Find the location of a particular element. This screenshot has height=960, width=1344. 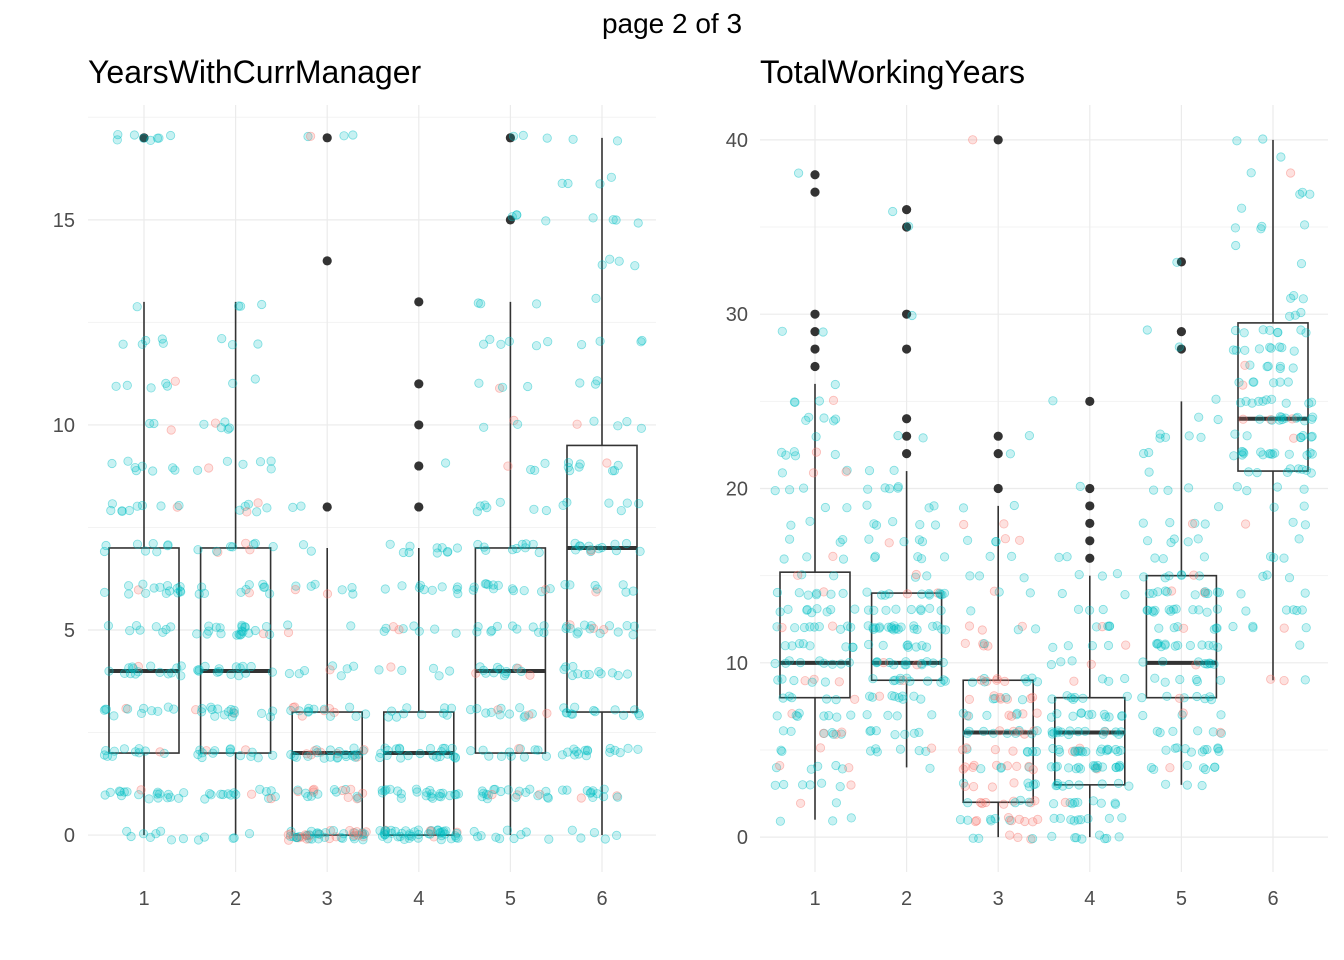

x-tick-label: 2 is located at coordinates (906, 899).